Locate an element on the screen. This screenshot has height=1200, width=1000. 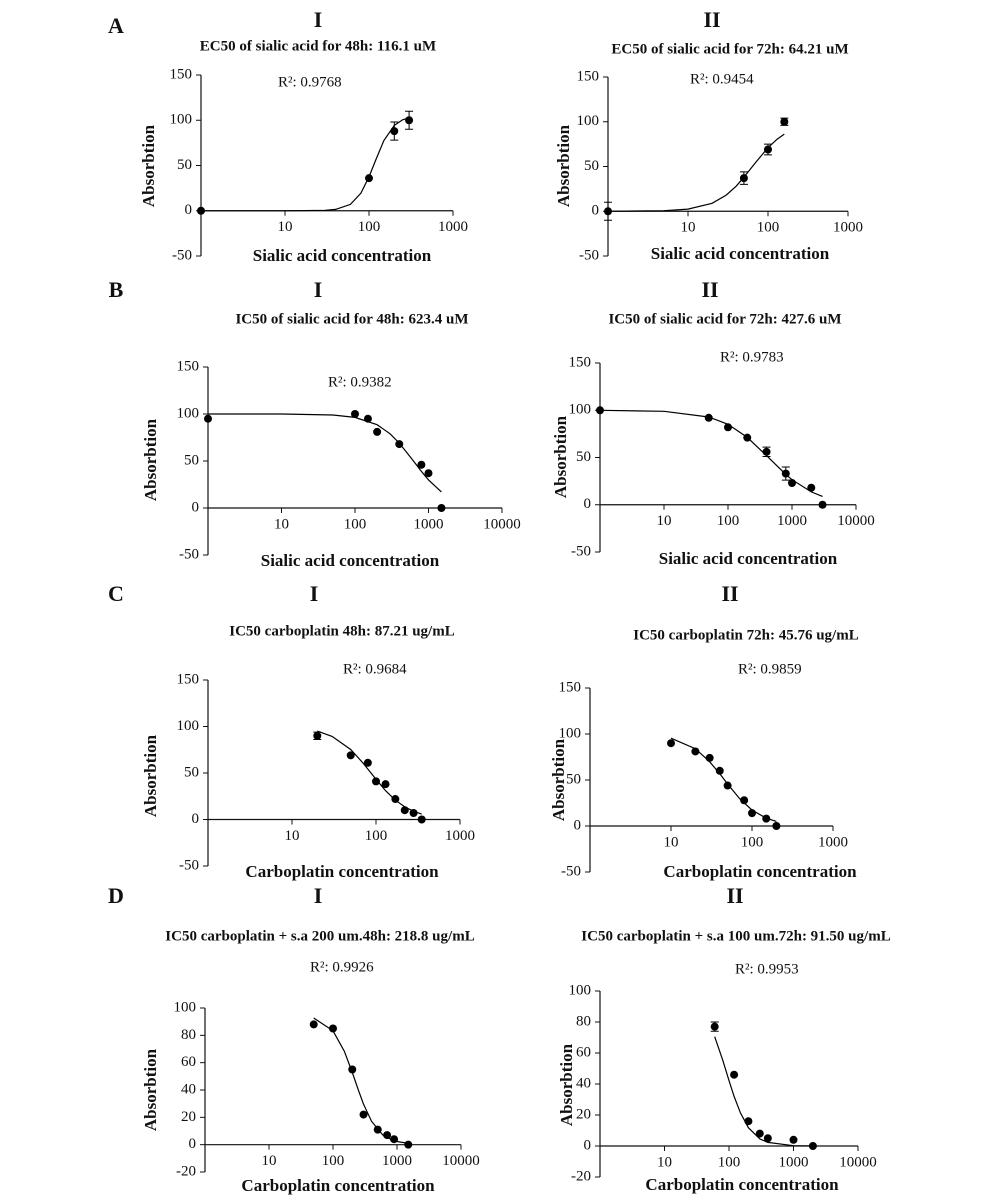
chart-title: IC50 of sialic acid for 72h: 427.6 uM is located at coordinates (724, 319).